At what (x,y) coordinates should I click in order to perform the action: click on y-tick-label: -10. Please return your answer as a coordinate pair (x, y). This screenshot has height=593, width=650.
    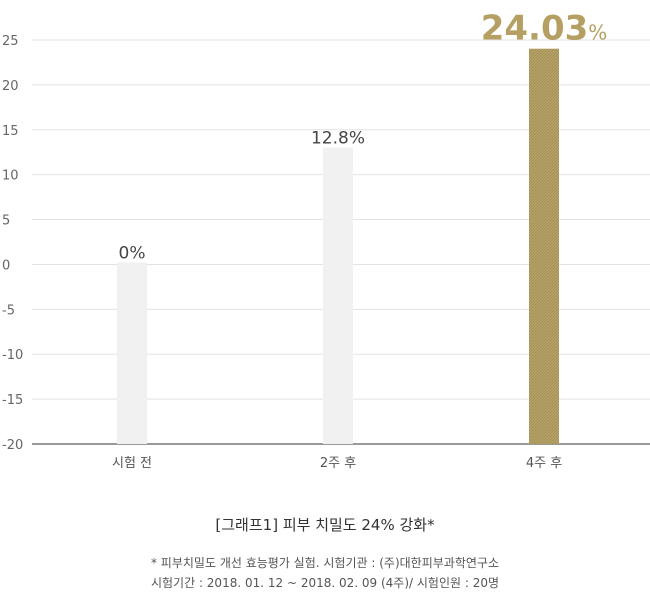
    Looking at the image, I should click on (12, 355).